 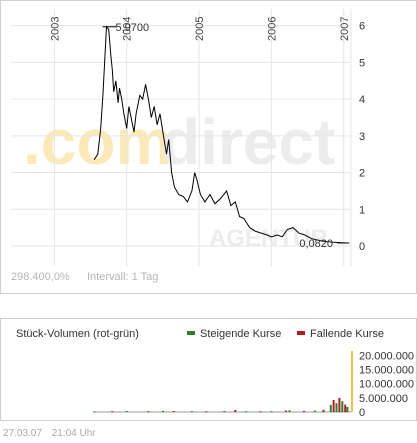 I want to click on y-tick-label: 1, so click(x=362, y=210).